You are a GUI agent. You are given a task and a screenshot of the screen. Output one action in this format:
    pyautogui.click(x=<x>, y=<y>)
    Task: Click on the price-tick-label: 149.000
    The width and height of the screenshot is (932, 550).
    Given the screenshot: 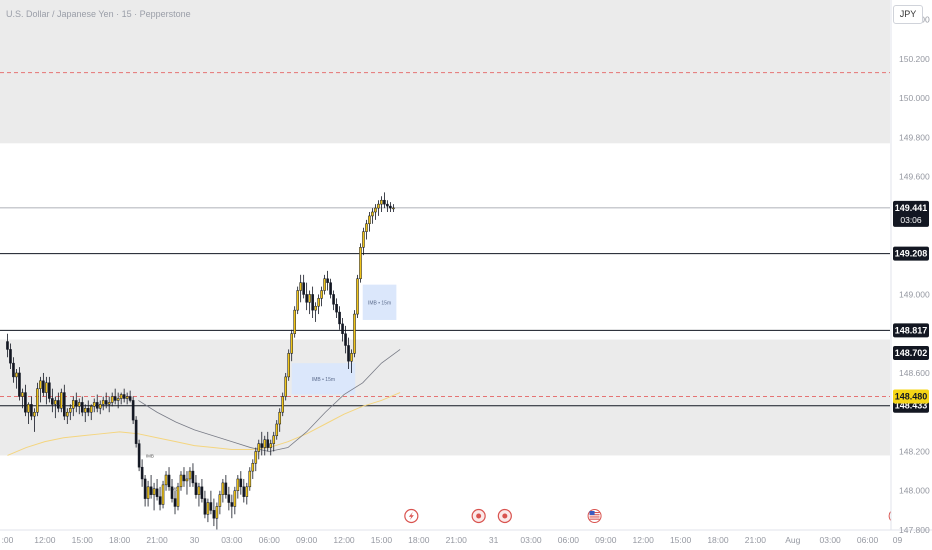 What is the action you would take?
    pyautogui.click(x=914, y=294)
    